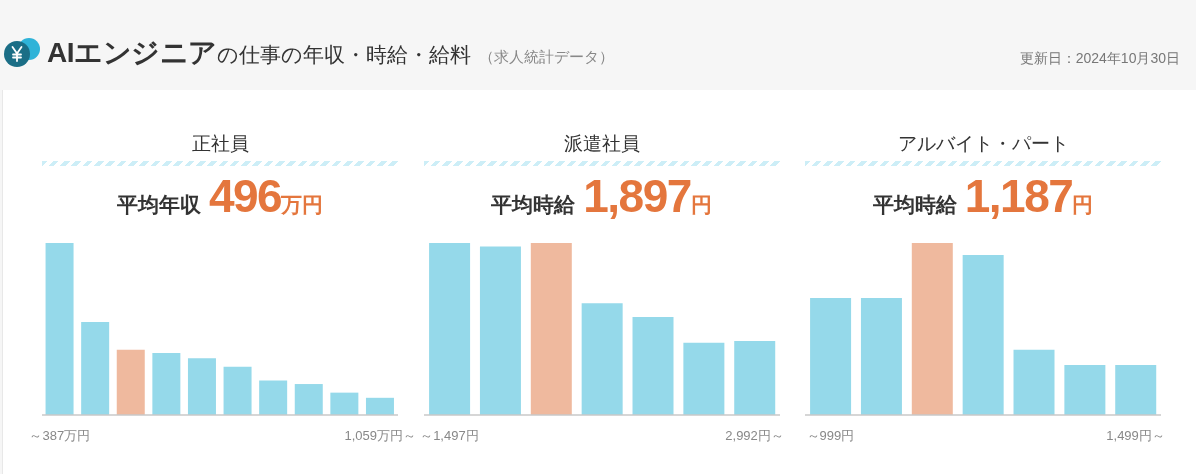  I want to click on text: （求人統計データ）, so click(546, 56).